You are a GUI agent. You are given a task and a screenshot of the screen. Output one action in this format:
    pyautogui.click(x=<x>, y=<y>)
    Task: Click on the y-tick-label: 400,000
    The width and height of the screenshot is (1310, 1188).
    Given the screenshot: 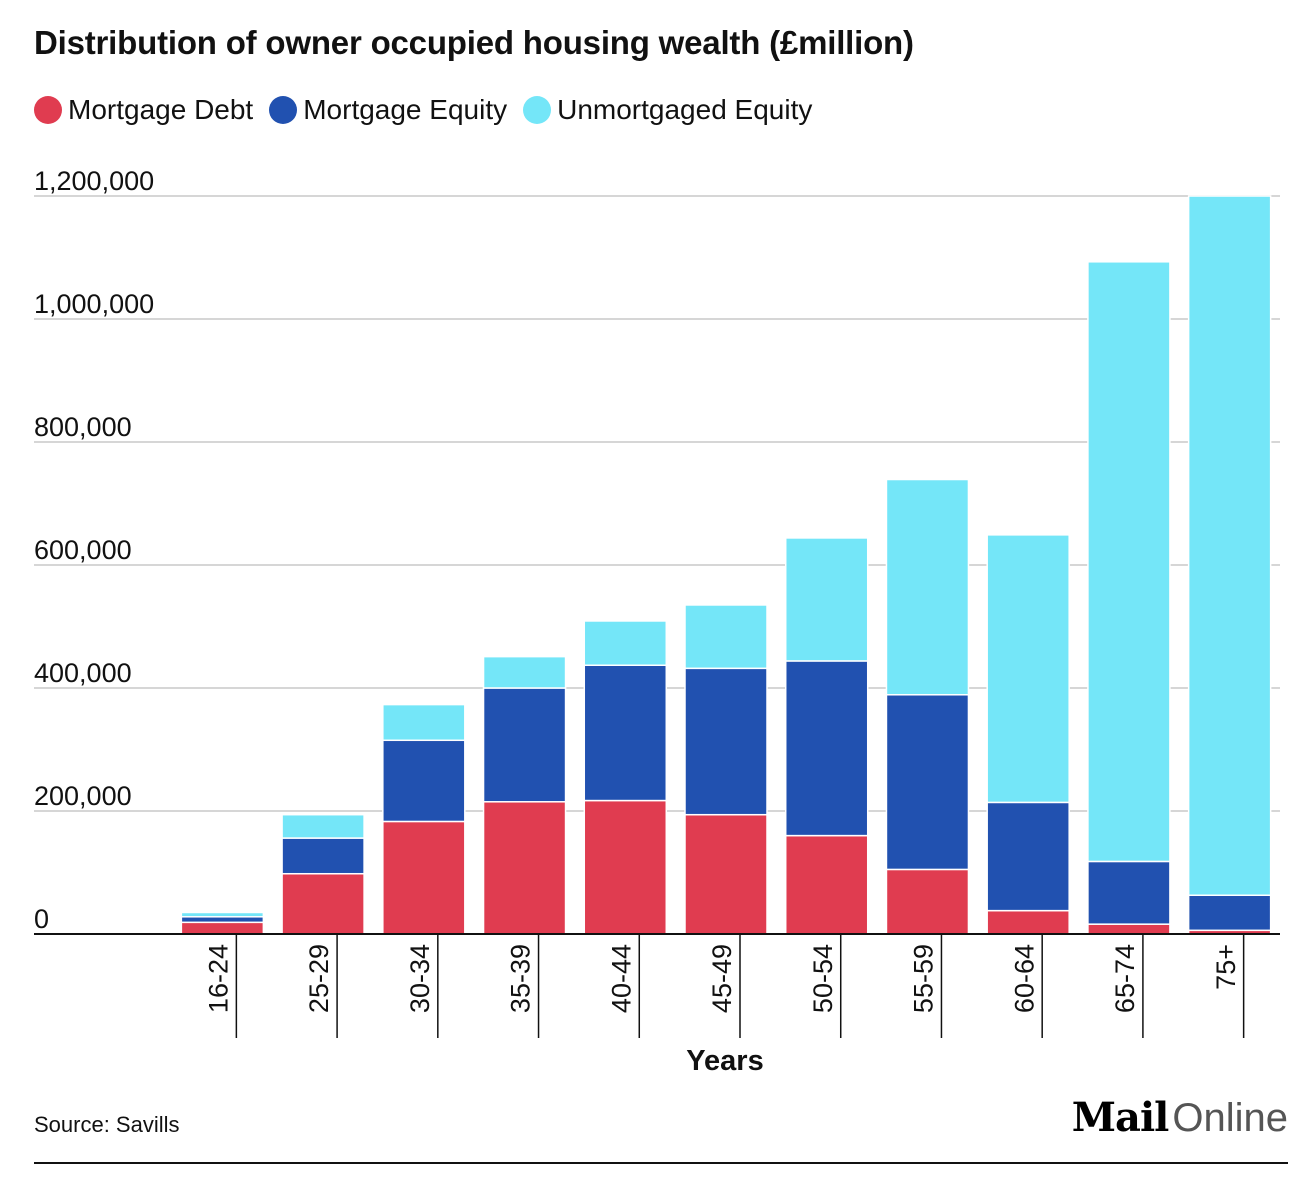 What is the action you would take?
    pyautogui.click(x=83, y=673)
    